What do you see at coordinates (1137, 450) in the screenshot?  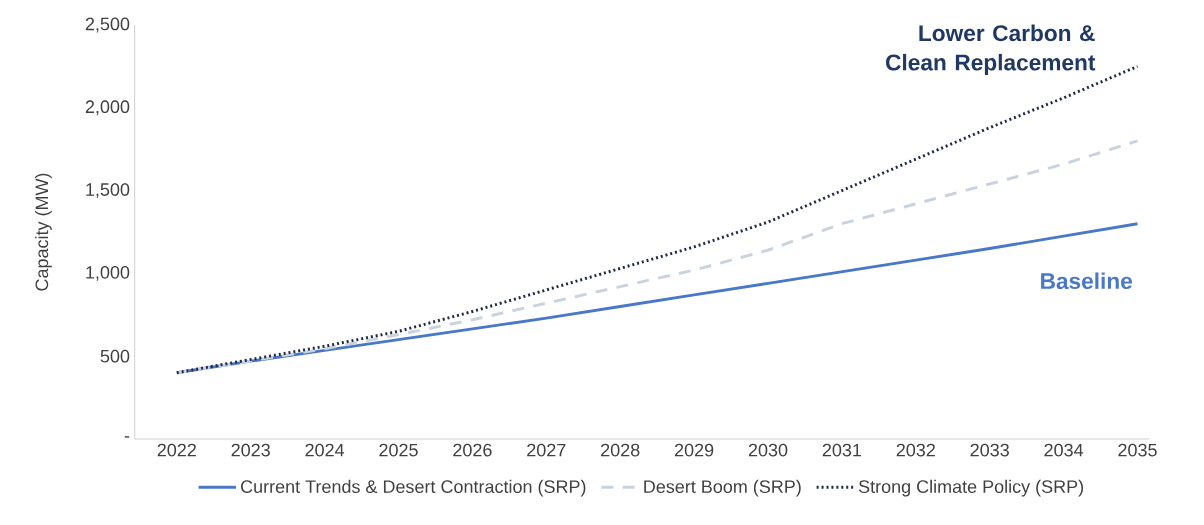 I see `x-tick-label: 2035` at bounding box center [1137, 450].